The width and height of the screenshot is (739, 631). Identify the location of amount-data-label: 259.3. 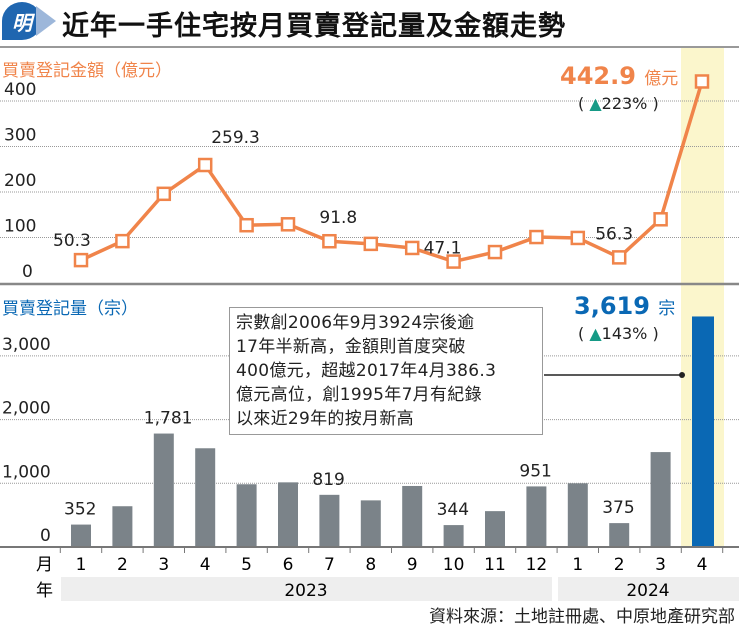
(235, 138).